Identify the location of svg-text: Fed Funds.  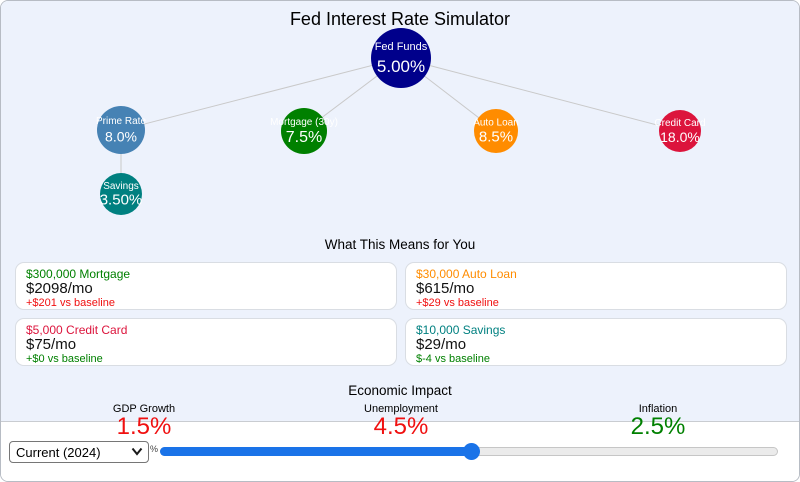
(401, 47).